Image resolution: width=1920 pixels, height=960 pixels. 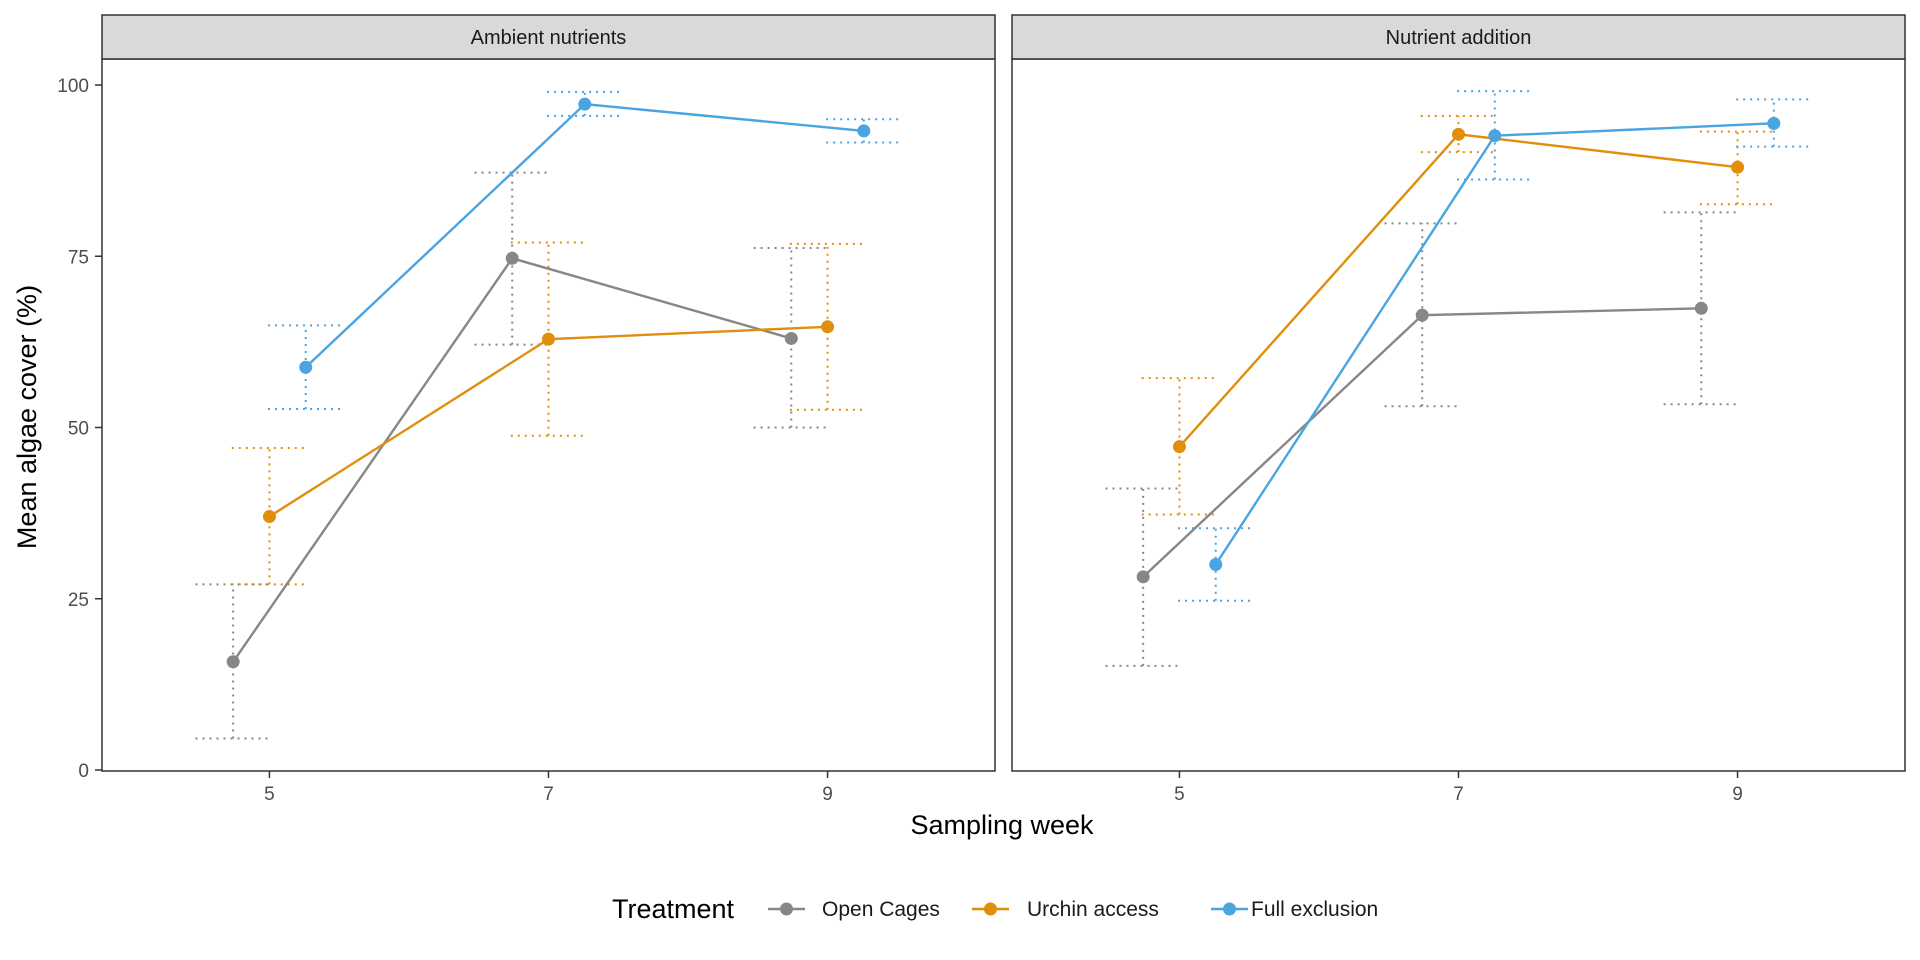 I want to click on error-bars-urchin-access, so click(x=548, y=413).